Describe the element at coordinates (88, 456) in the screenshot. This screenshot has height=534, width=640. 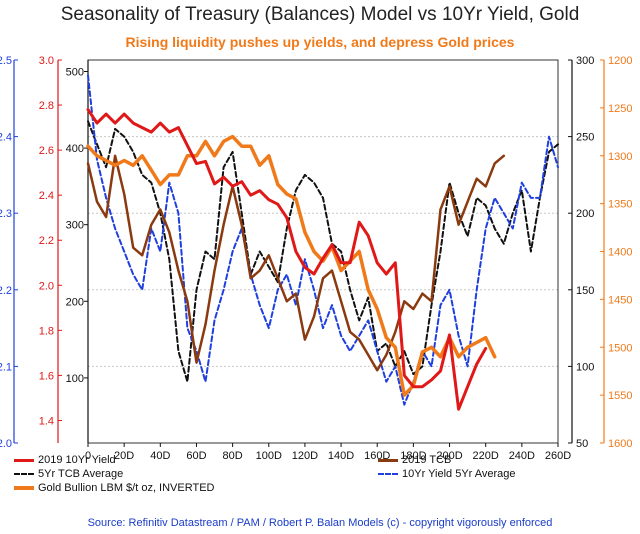
I see `x-tick-label-0: 0` at that location.